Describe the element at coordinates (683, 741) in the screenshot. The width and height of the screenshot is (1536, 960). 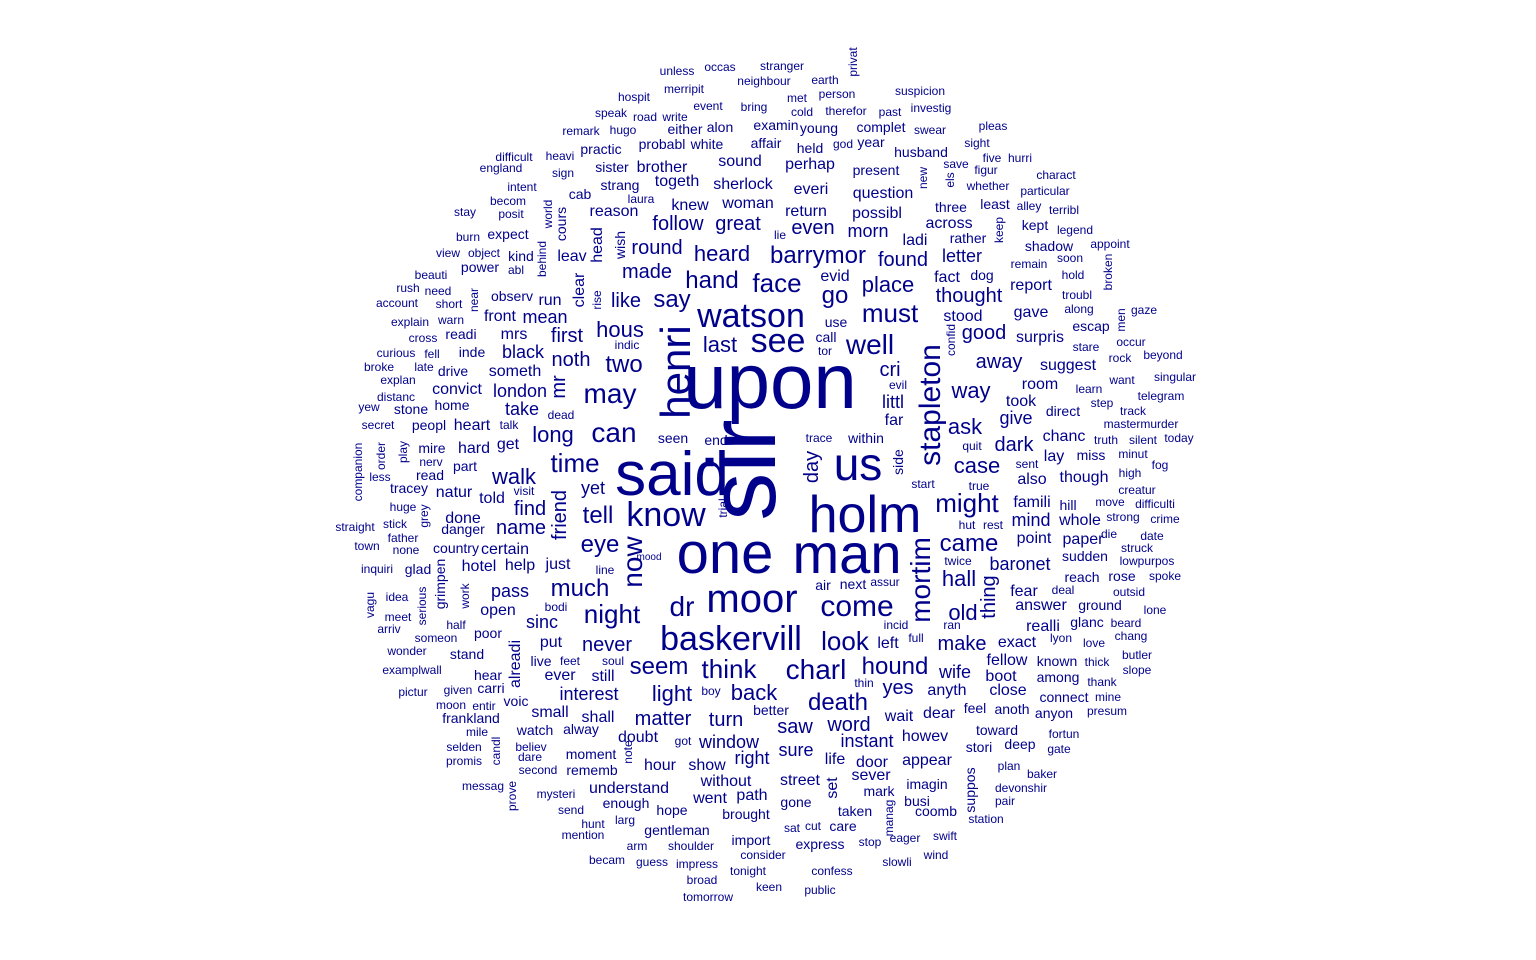
I see `word-got: got` at that location.